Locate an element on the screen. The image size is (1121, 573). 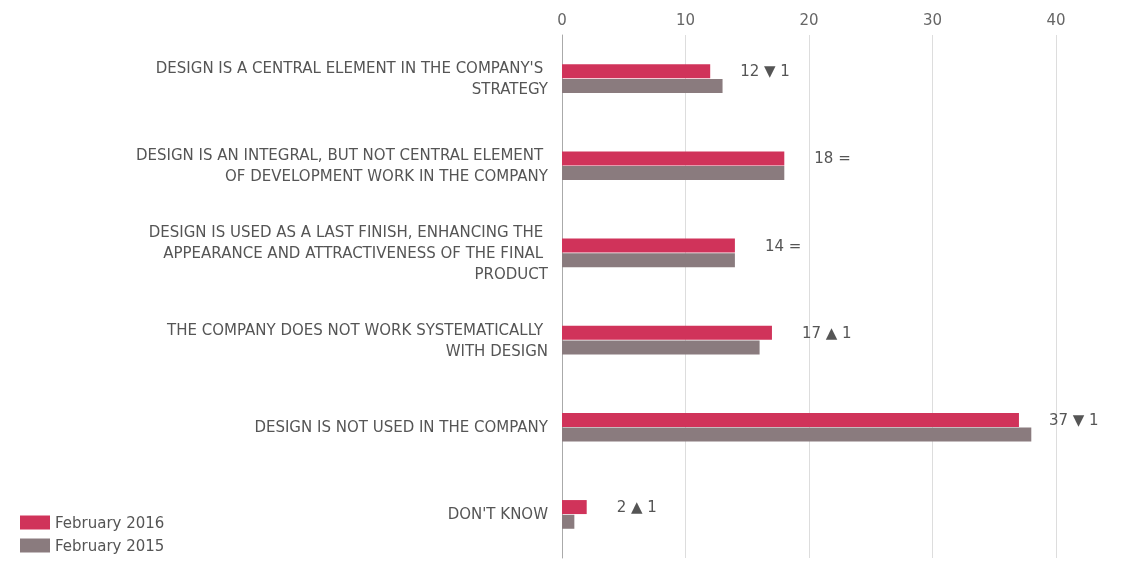
legend-label: February 2016 is located at coordinates (110, 522).